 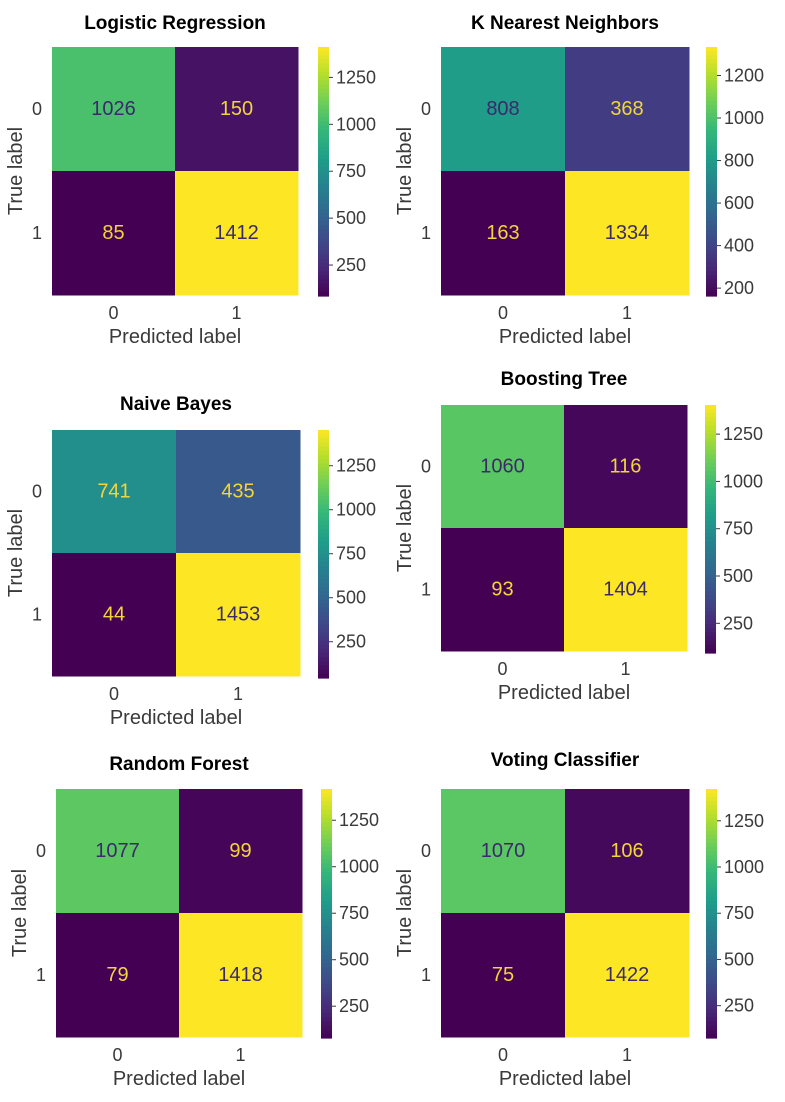 I want to click on colorbar-tick-label: 800, so click(x=739, y=161).